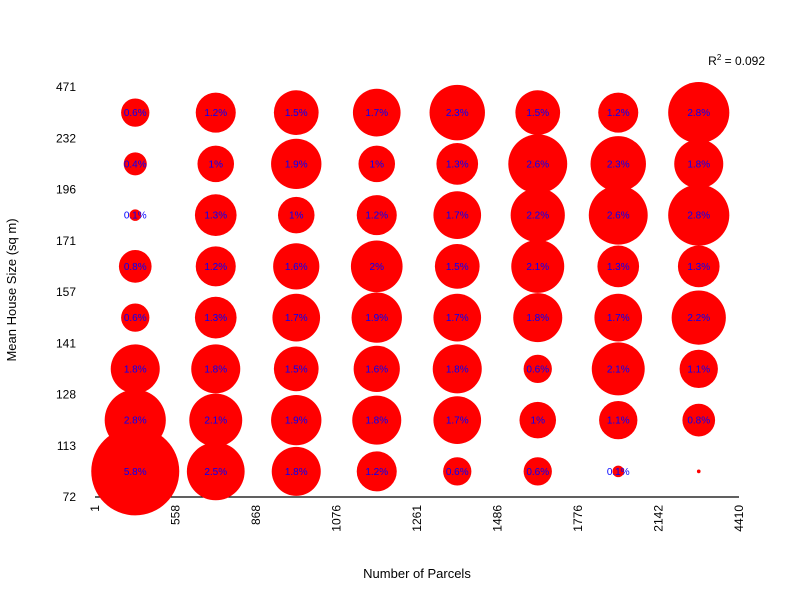 The height and width of the screenshot is (600, 800). Describe the element at coordinates (537, 164) in the screenshot. I see `cell-percent-label: 2.6%` at that location.